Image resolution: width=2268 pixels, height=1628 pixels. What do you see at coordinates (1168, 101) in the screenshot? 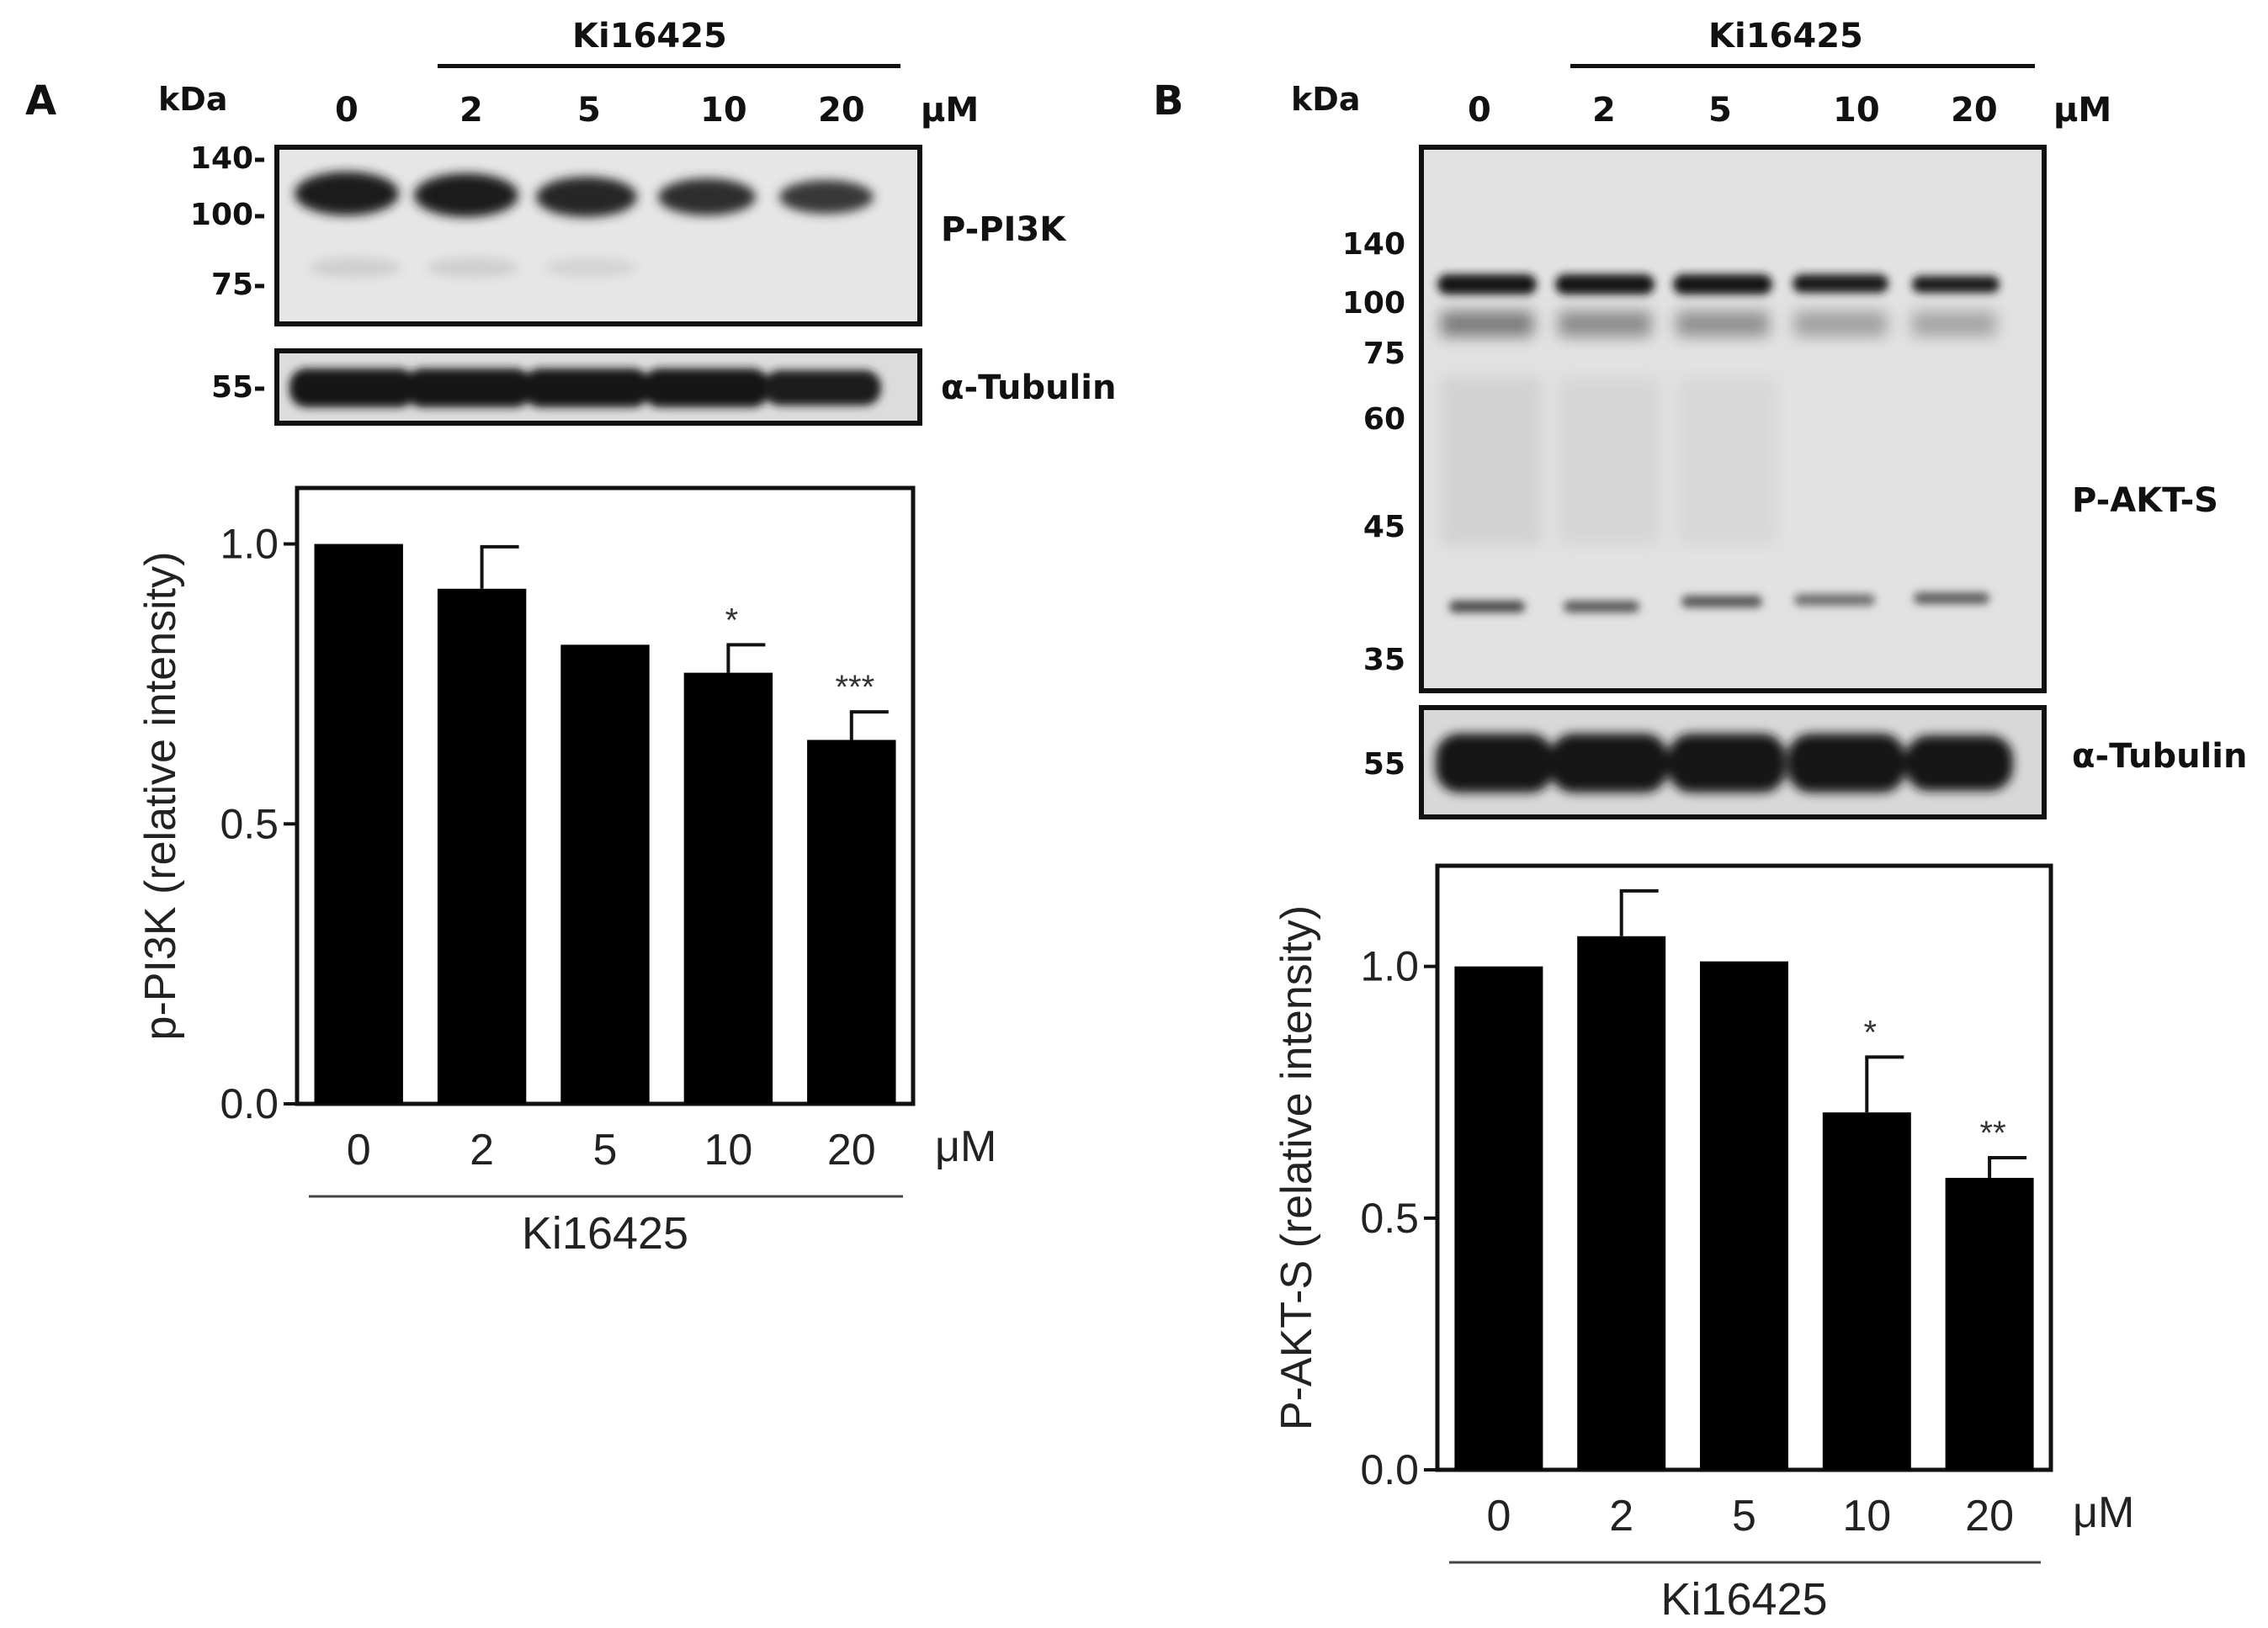
I see `panel-b-letter: B` at bounding box center [1168, 101].